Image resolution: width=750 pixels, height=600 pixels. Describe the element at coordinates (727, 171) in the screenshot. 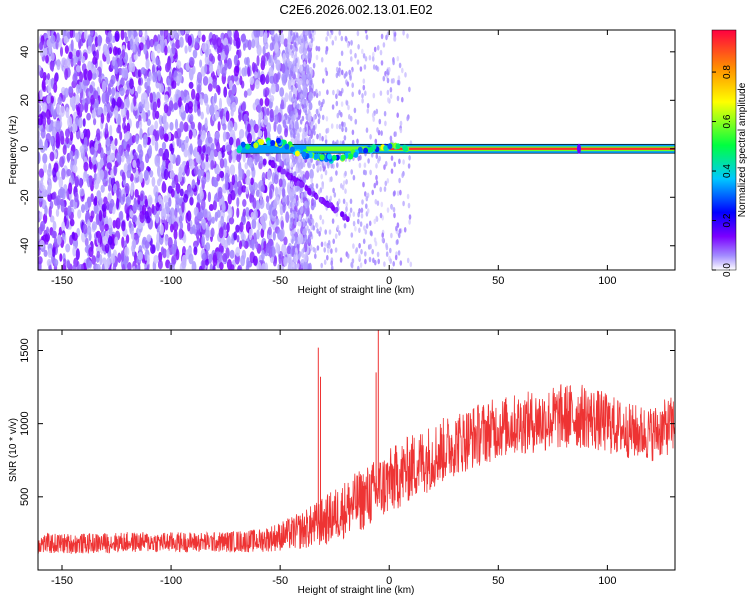

I see `colorbar-tick-label: 0.4` at that location.